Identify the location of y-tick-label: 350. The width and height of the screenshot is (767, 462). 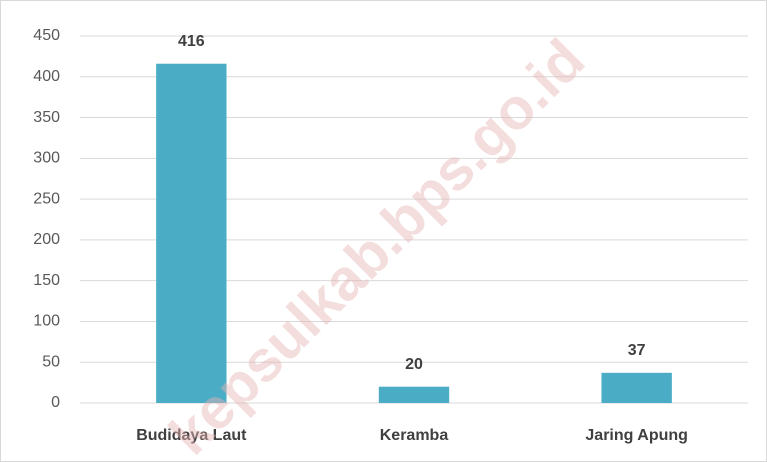
(46, 117).